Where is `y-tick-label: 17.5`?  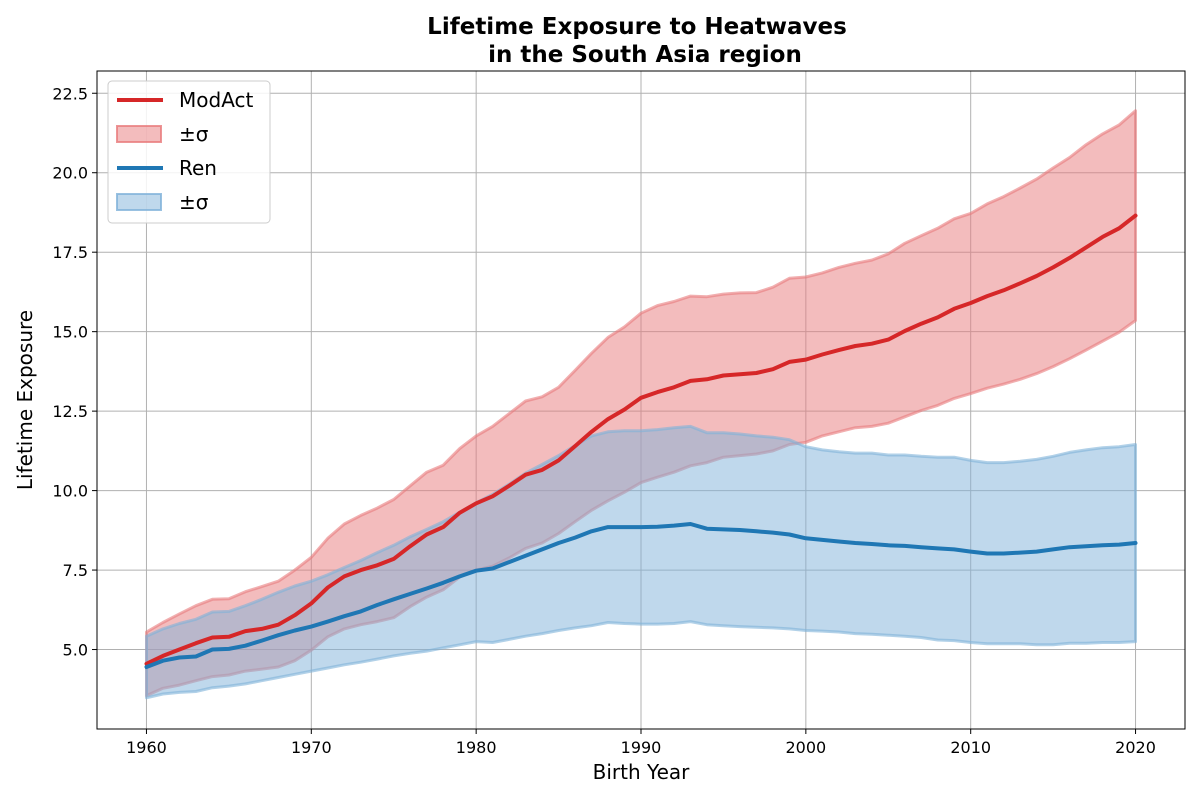
y-tick-label: 17.5 is located at coordinates (70, 252).